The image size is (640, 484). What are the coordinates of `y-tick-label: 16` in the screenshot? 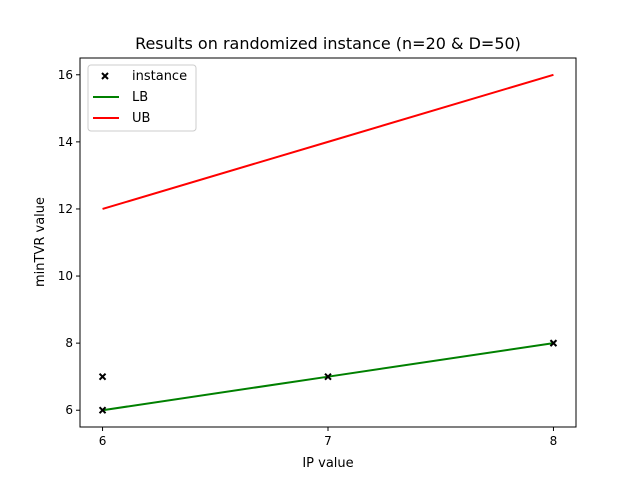 It's located at (65, 75).